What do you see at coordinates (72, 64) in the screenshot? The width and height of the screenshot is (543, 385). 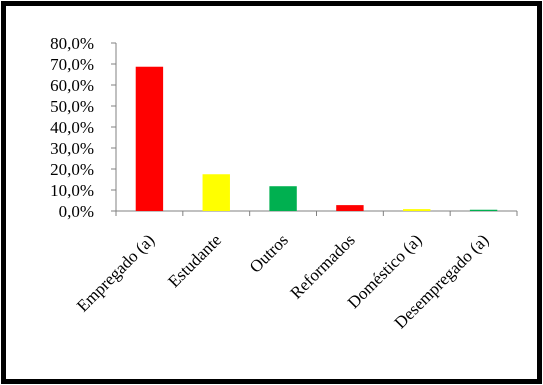 I see `y-tick-label: 70,0%` at bounding box center [72, 64].